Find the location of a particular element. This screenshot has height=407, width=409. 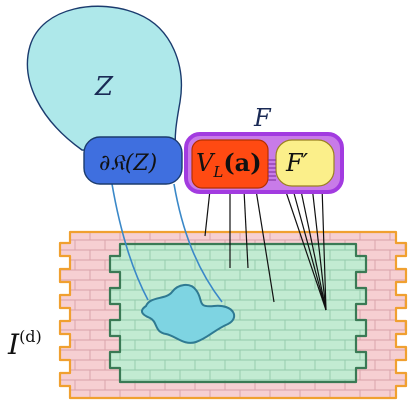

connector-lines is located at coordinates (265, 248).